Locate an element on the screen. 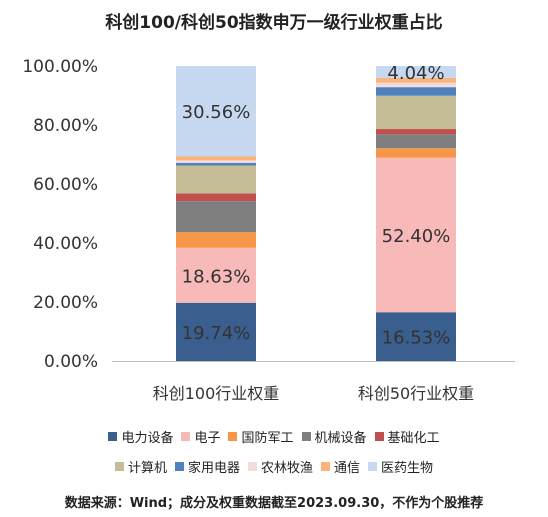 This screenshot has width=548, height=517. y-tick-label: 100.00% is located at coordinates (60, 67).